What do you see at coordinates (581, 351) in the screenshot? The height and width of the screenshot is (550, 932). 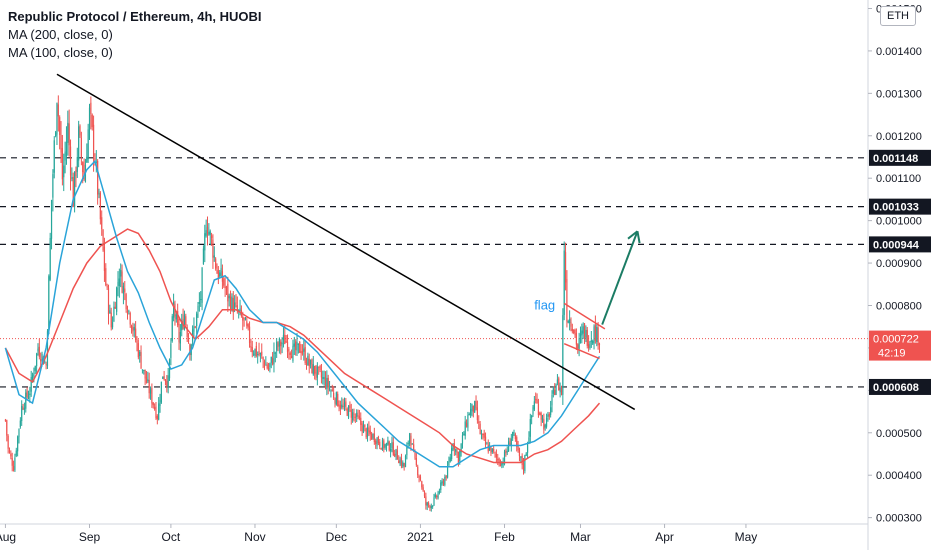 I see `flag-lower-line` at bounding box center [581, 351].